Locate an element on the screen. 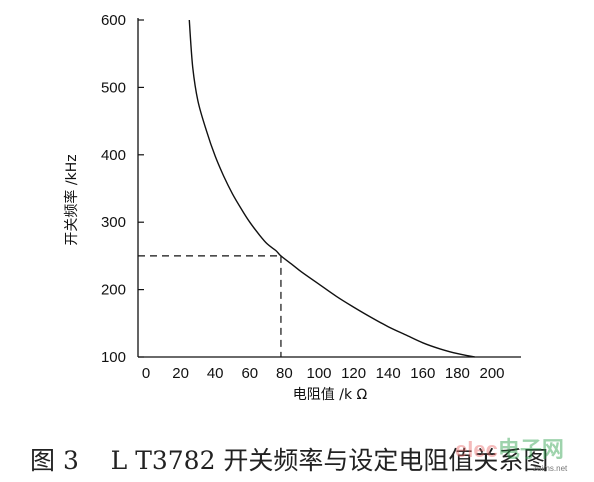 The image size is (594, 482). watermark-url: zuims.net is located at coordinates (550, 468).